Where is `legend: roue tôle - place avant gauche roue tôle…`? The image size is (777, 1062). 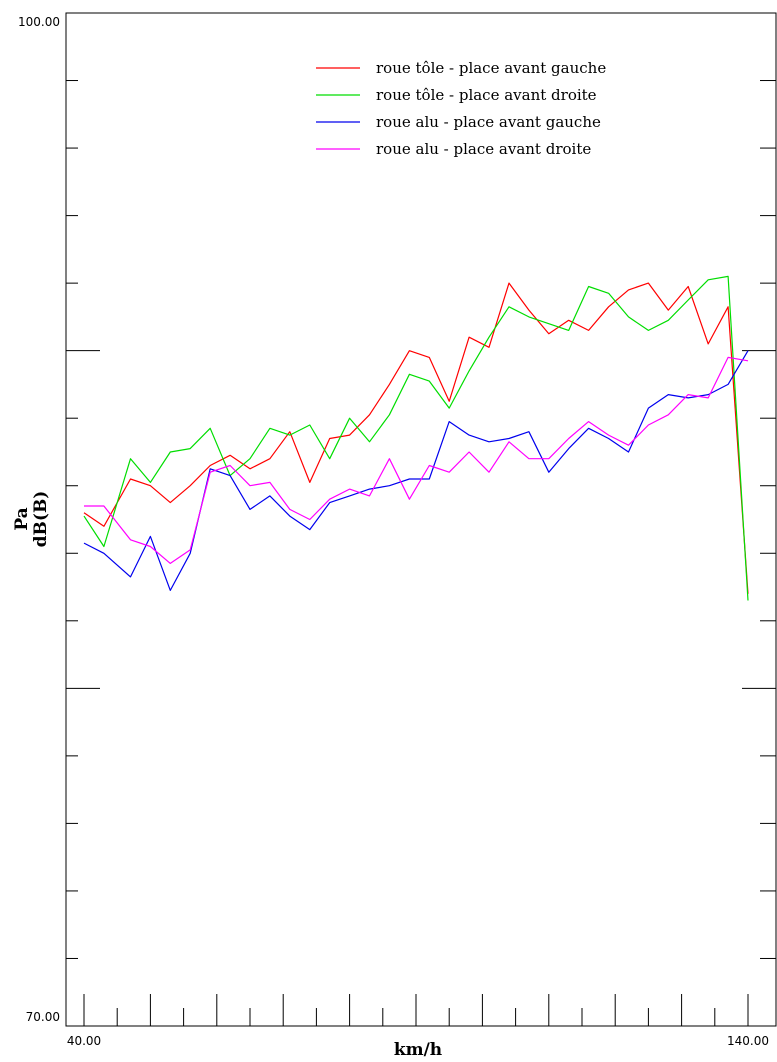
legend: roue tôle - place avant gauche roue tôle… is located at coordinates (461, 108).